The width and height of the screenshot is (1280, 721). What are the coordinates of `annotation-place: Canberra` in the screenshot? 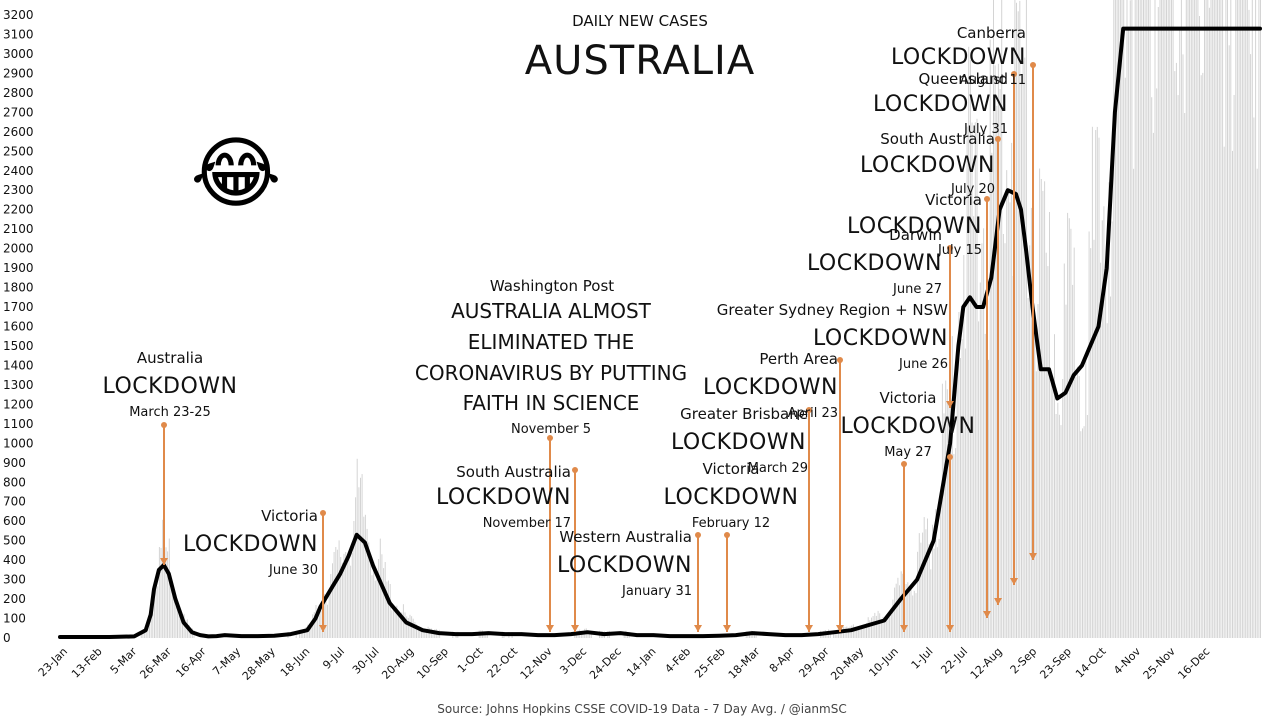 It's located at (991, 33).